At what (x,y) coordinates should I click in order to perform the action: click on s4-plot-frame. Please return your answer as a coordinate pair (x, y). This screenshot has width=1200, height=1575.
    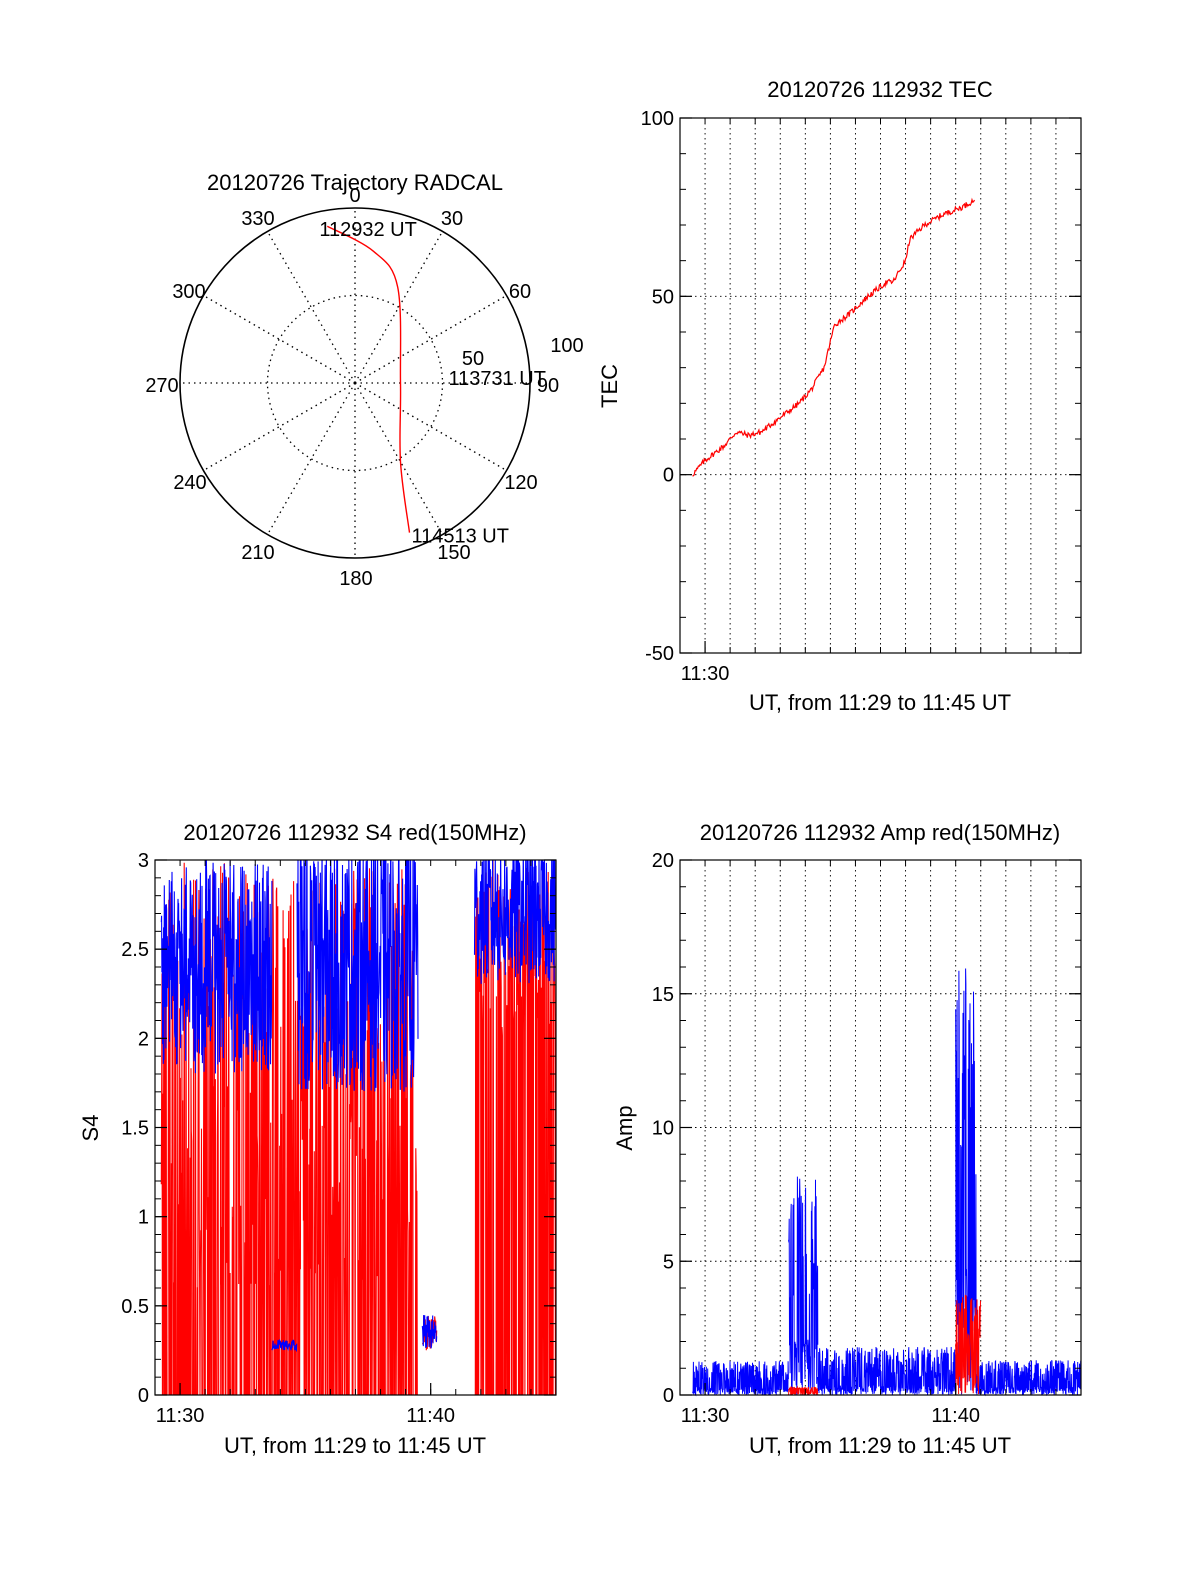
    Looking at the image, I should click on (355, 1127).